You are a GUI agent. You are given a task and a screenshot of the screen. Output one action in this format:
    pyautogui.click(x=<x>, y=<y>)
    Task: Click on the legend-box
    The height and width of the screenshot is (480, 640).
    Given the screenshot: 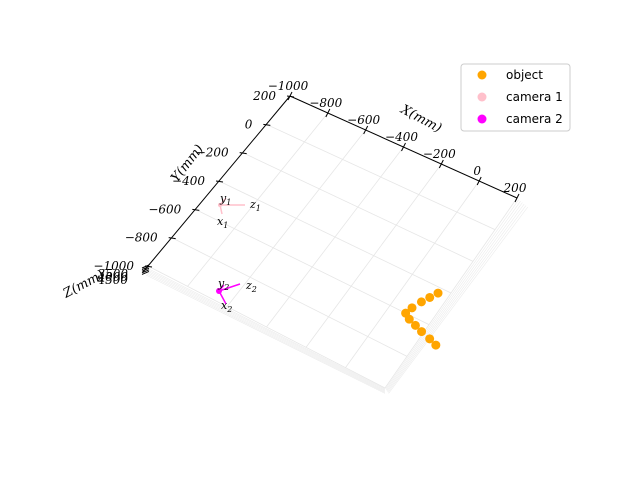 What is the action you would take?
    pyautogui.click(x=515, y=97)
    